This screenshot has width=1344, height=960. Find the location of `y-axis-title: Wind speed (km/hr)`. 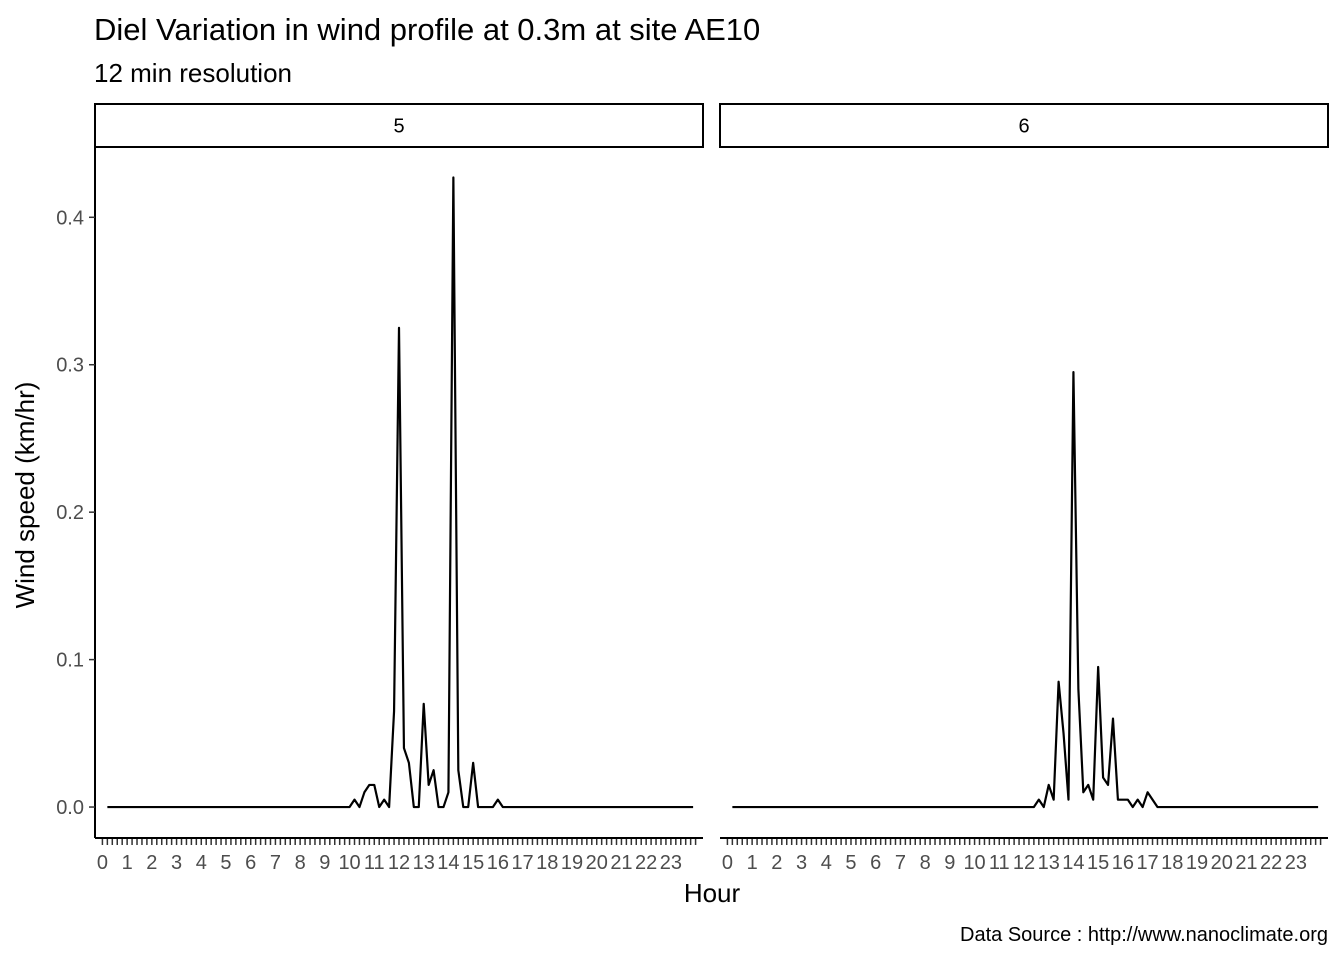

y-axis-title: Wind speed (km/hr) is located at coordinates (25, 495).